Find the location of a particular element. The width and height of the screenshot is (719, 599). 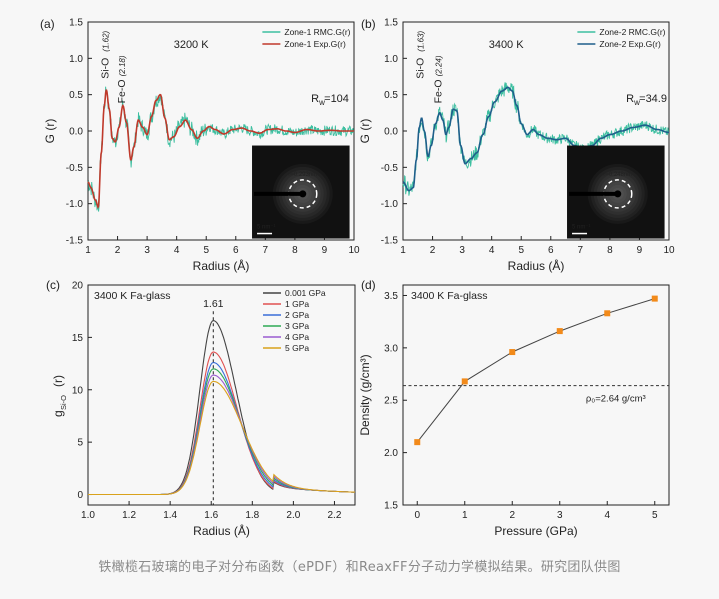

panel-a-inset-diffraction: r=0.293nm 5 nm⁻¹ is located at coordinates (301, 192).